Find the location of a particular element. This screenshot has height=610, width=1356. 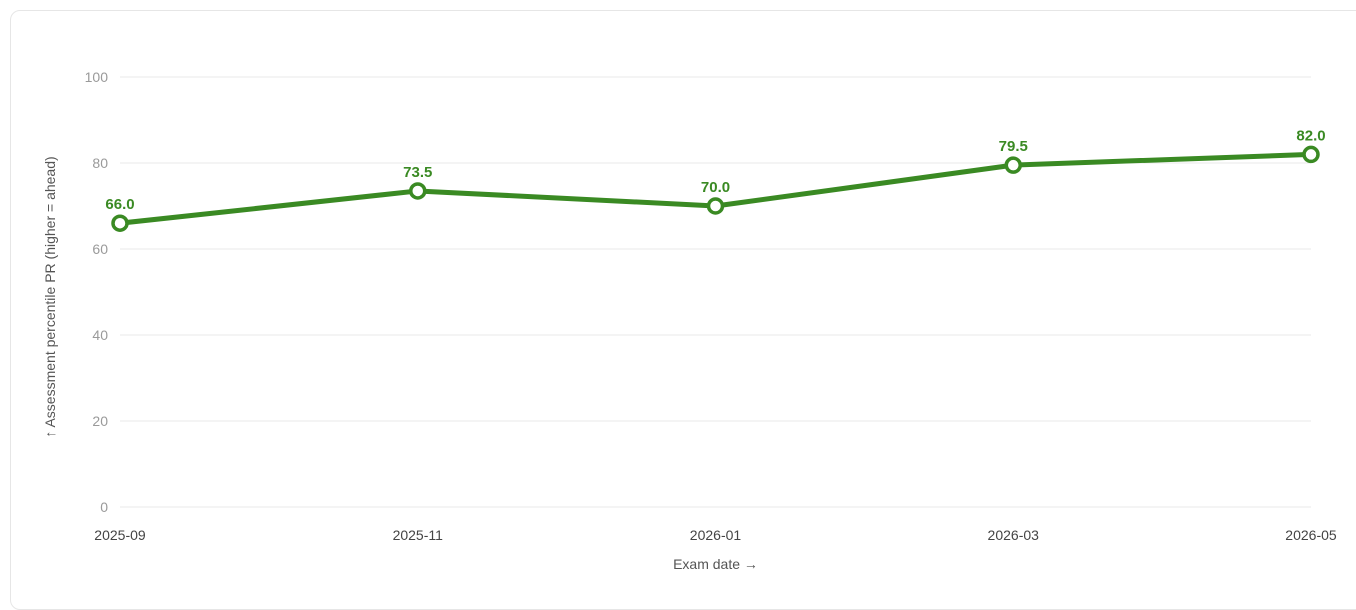

y-tick-label: 20 is located at coordinates (100, 421).